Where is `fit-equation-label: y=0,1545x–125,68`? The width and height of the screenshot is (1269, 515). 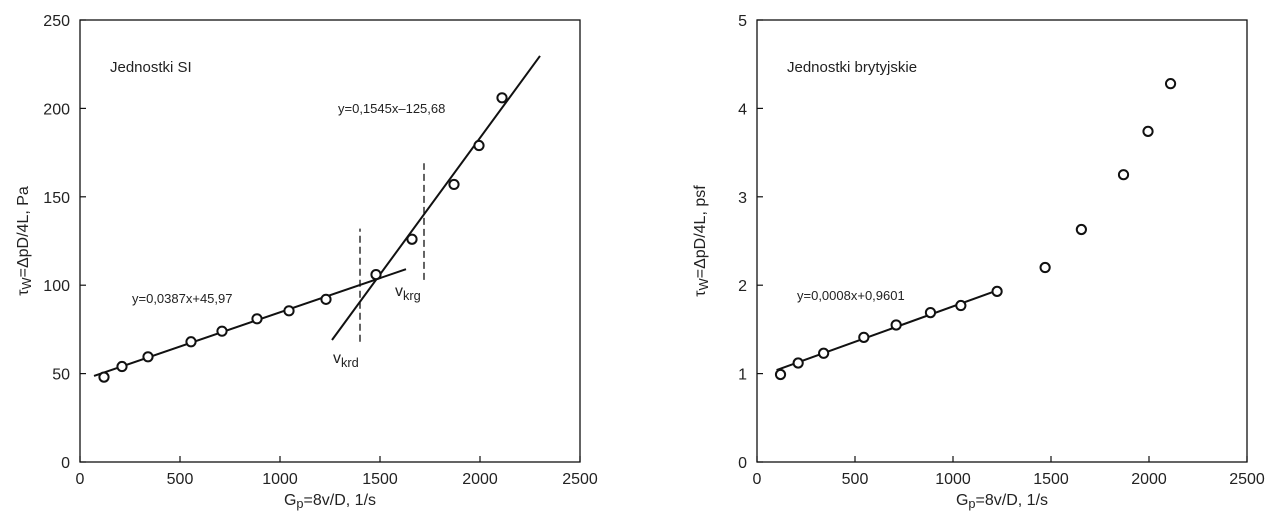
fit-equation-label: y=0,1545x–125,68 is located at coordinates (391, 108).